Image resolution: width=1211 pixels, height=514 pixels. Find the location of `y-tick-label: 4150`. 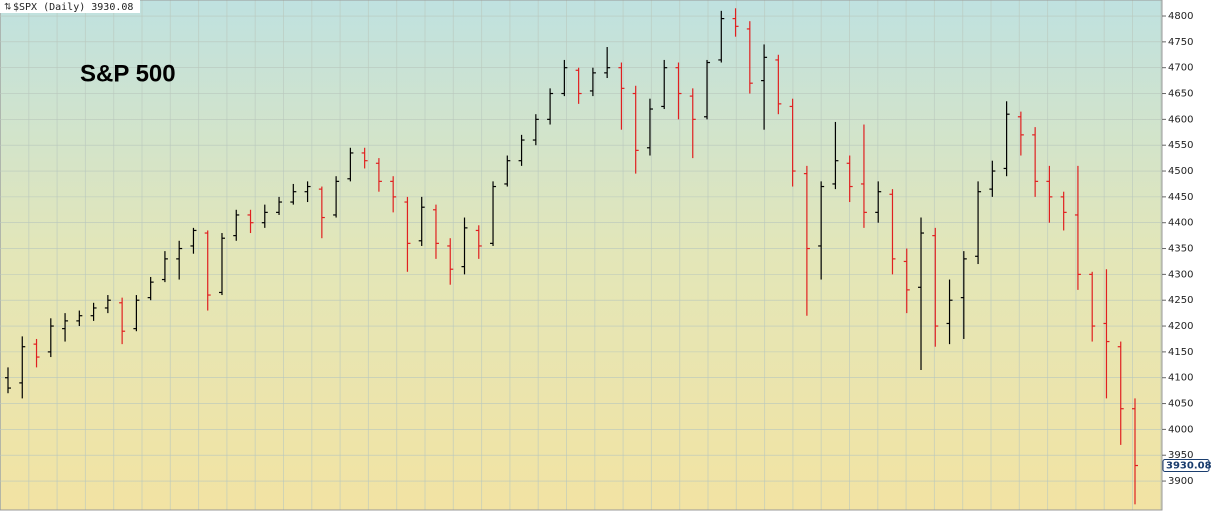

y-tick-label: 4150 is located at coordinates (1180, 352).